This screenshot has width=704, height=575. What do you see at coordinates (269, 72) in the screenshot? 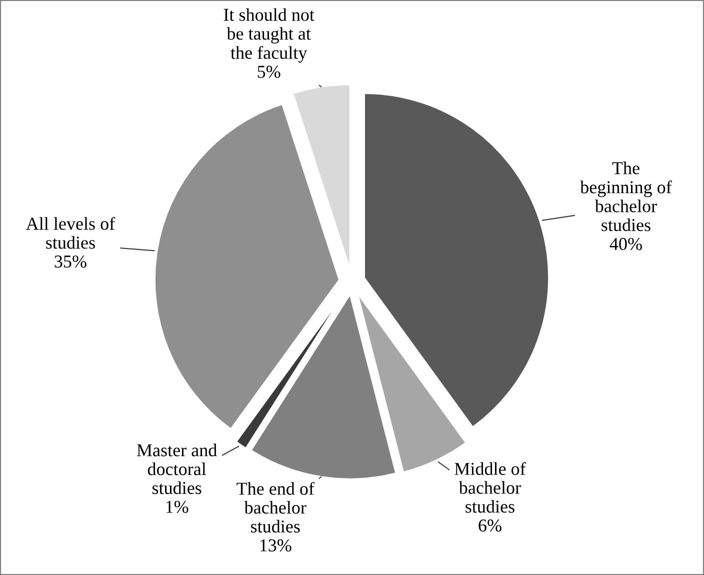
I see `data-label: 5%` at bounding box center [269, 72].